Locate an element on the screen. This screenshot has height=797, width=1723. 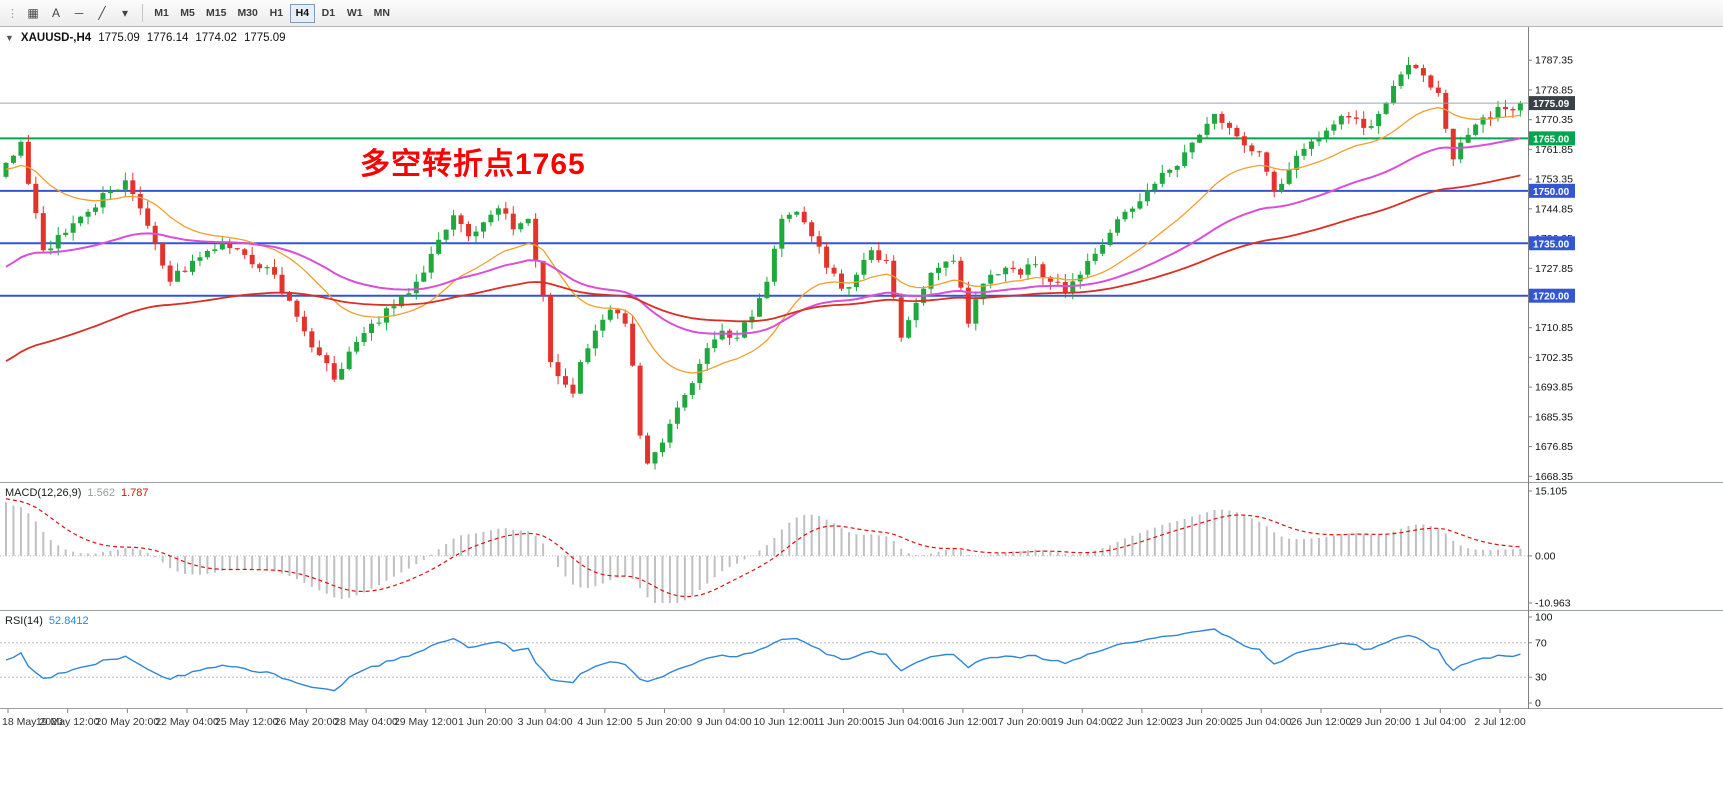
time-axis-label: 1 Jun 20:00 is located at coordinates (485, 722).